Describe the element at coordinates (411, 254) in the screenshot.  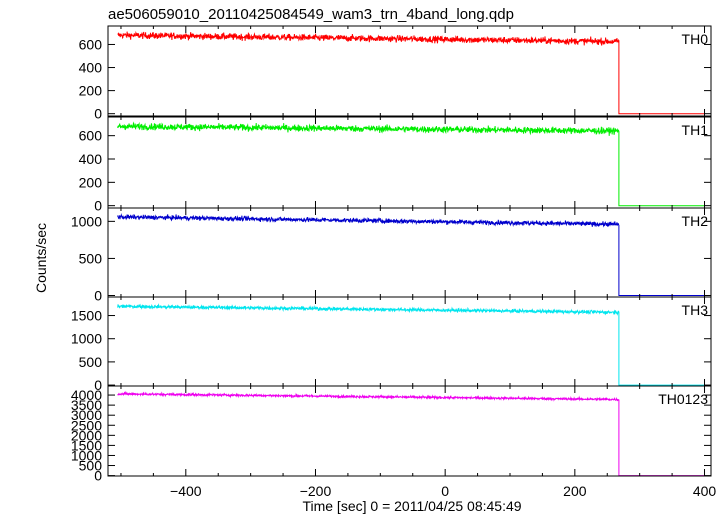
I see `series-line-th2` at that location.